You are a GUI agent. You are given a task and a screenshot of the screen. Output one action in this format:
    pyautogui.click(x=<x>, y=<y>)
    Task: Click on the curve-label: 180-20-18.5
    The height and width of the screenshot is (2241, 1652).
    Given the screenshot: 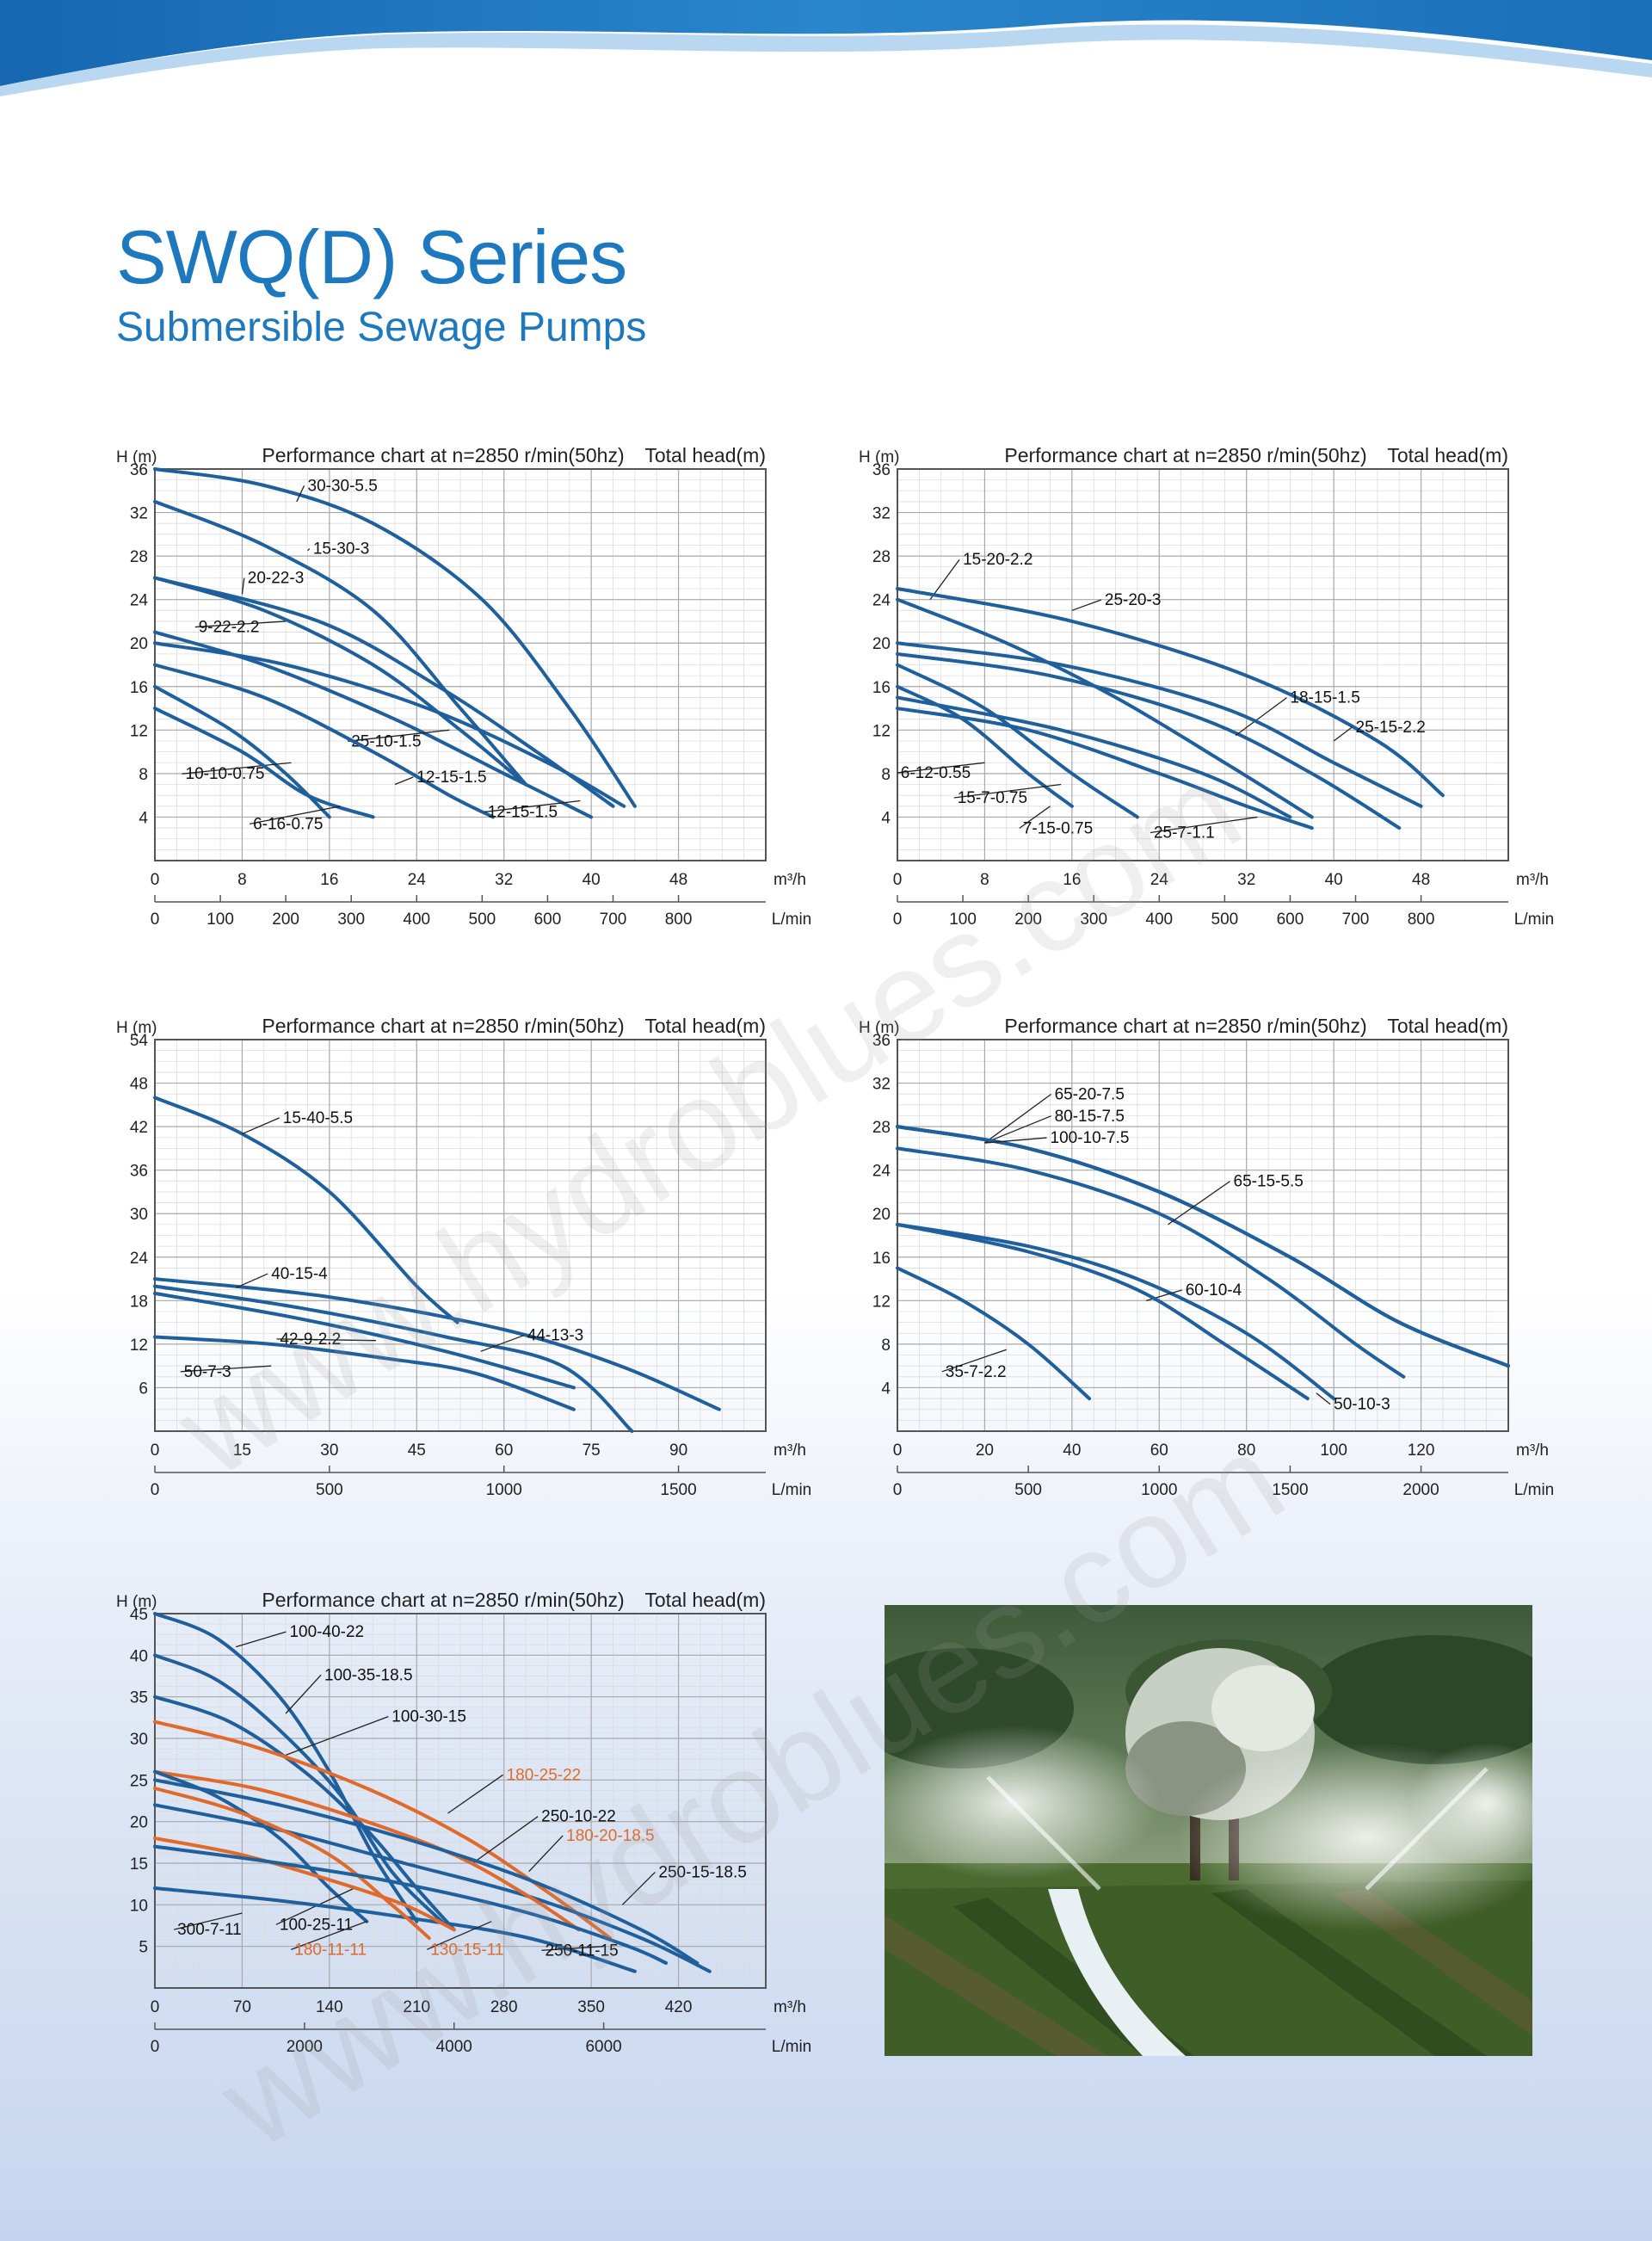 What is the action you would take?
    pyautogui.click(x=610, y=1836)
    